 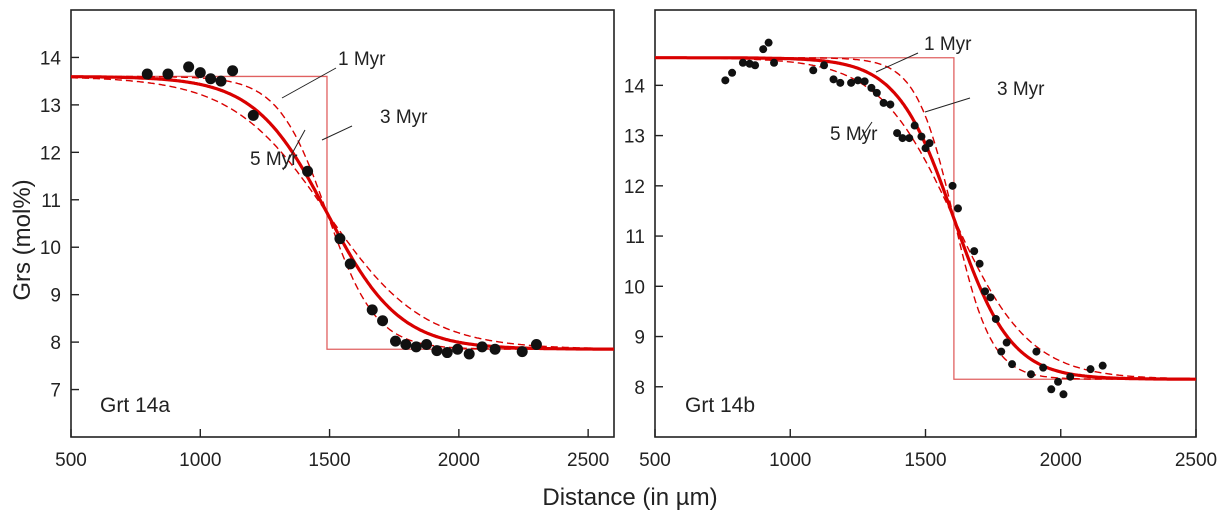 What do you see at coordinates (274, 159) in the screenshot?
I see `curve-annotation: 5 Myr` at bounding box center [274, 159].